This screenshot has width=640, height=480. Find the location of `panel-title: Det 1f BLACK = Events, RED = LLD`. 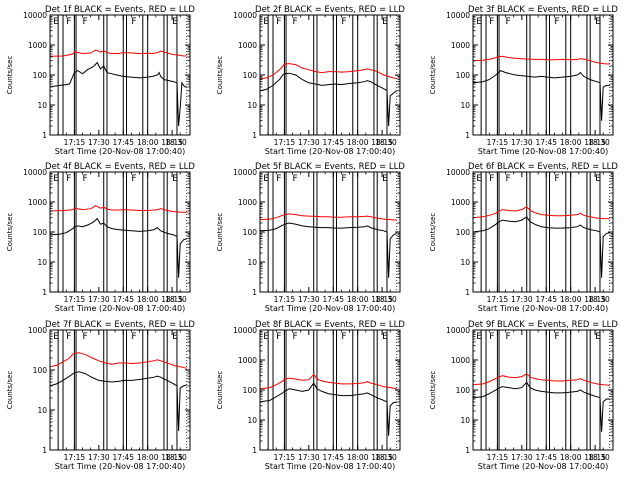

panel-title: Det 1f BLACK = Events, RED = LLD is located at coordinates (120, 10).